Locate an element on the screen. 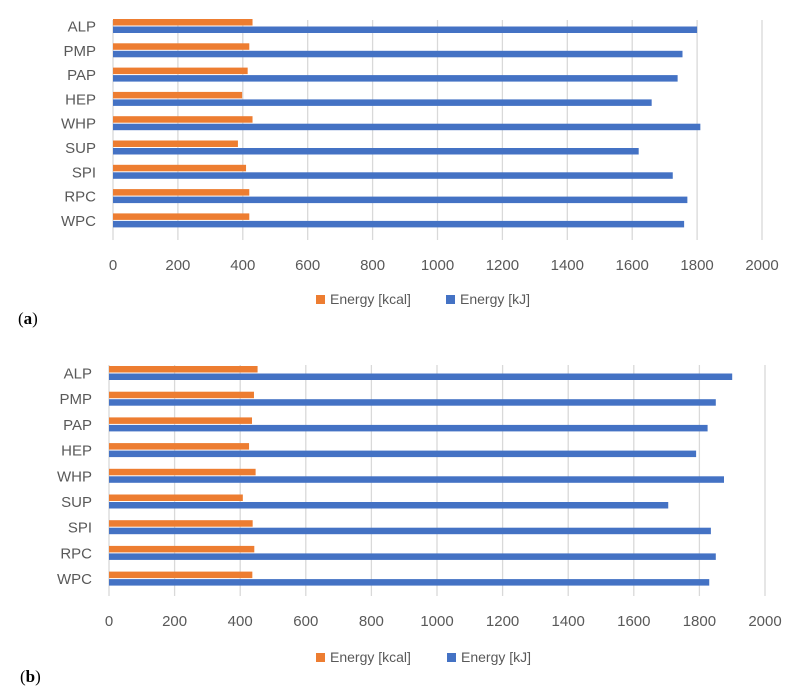 This screenshot has width=795, height=688. panel-label-b: (b) is located at coordinates (30, 676).